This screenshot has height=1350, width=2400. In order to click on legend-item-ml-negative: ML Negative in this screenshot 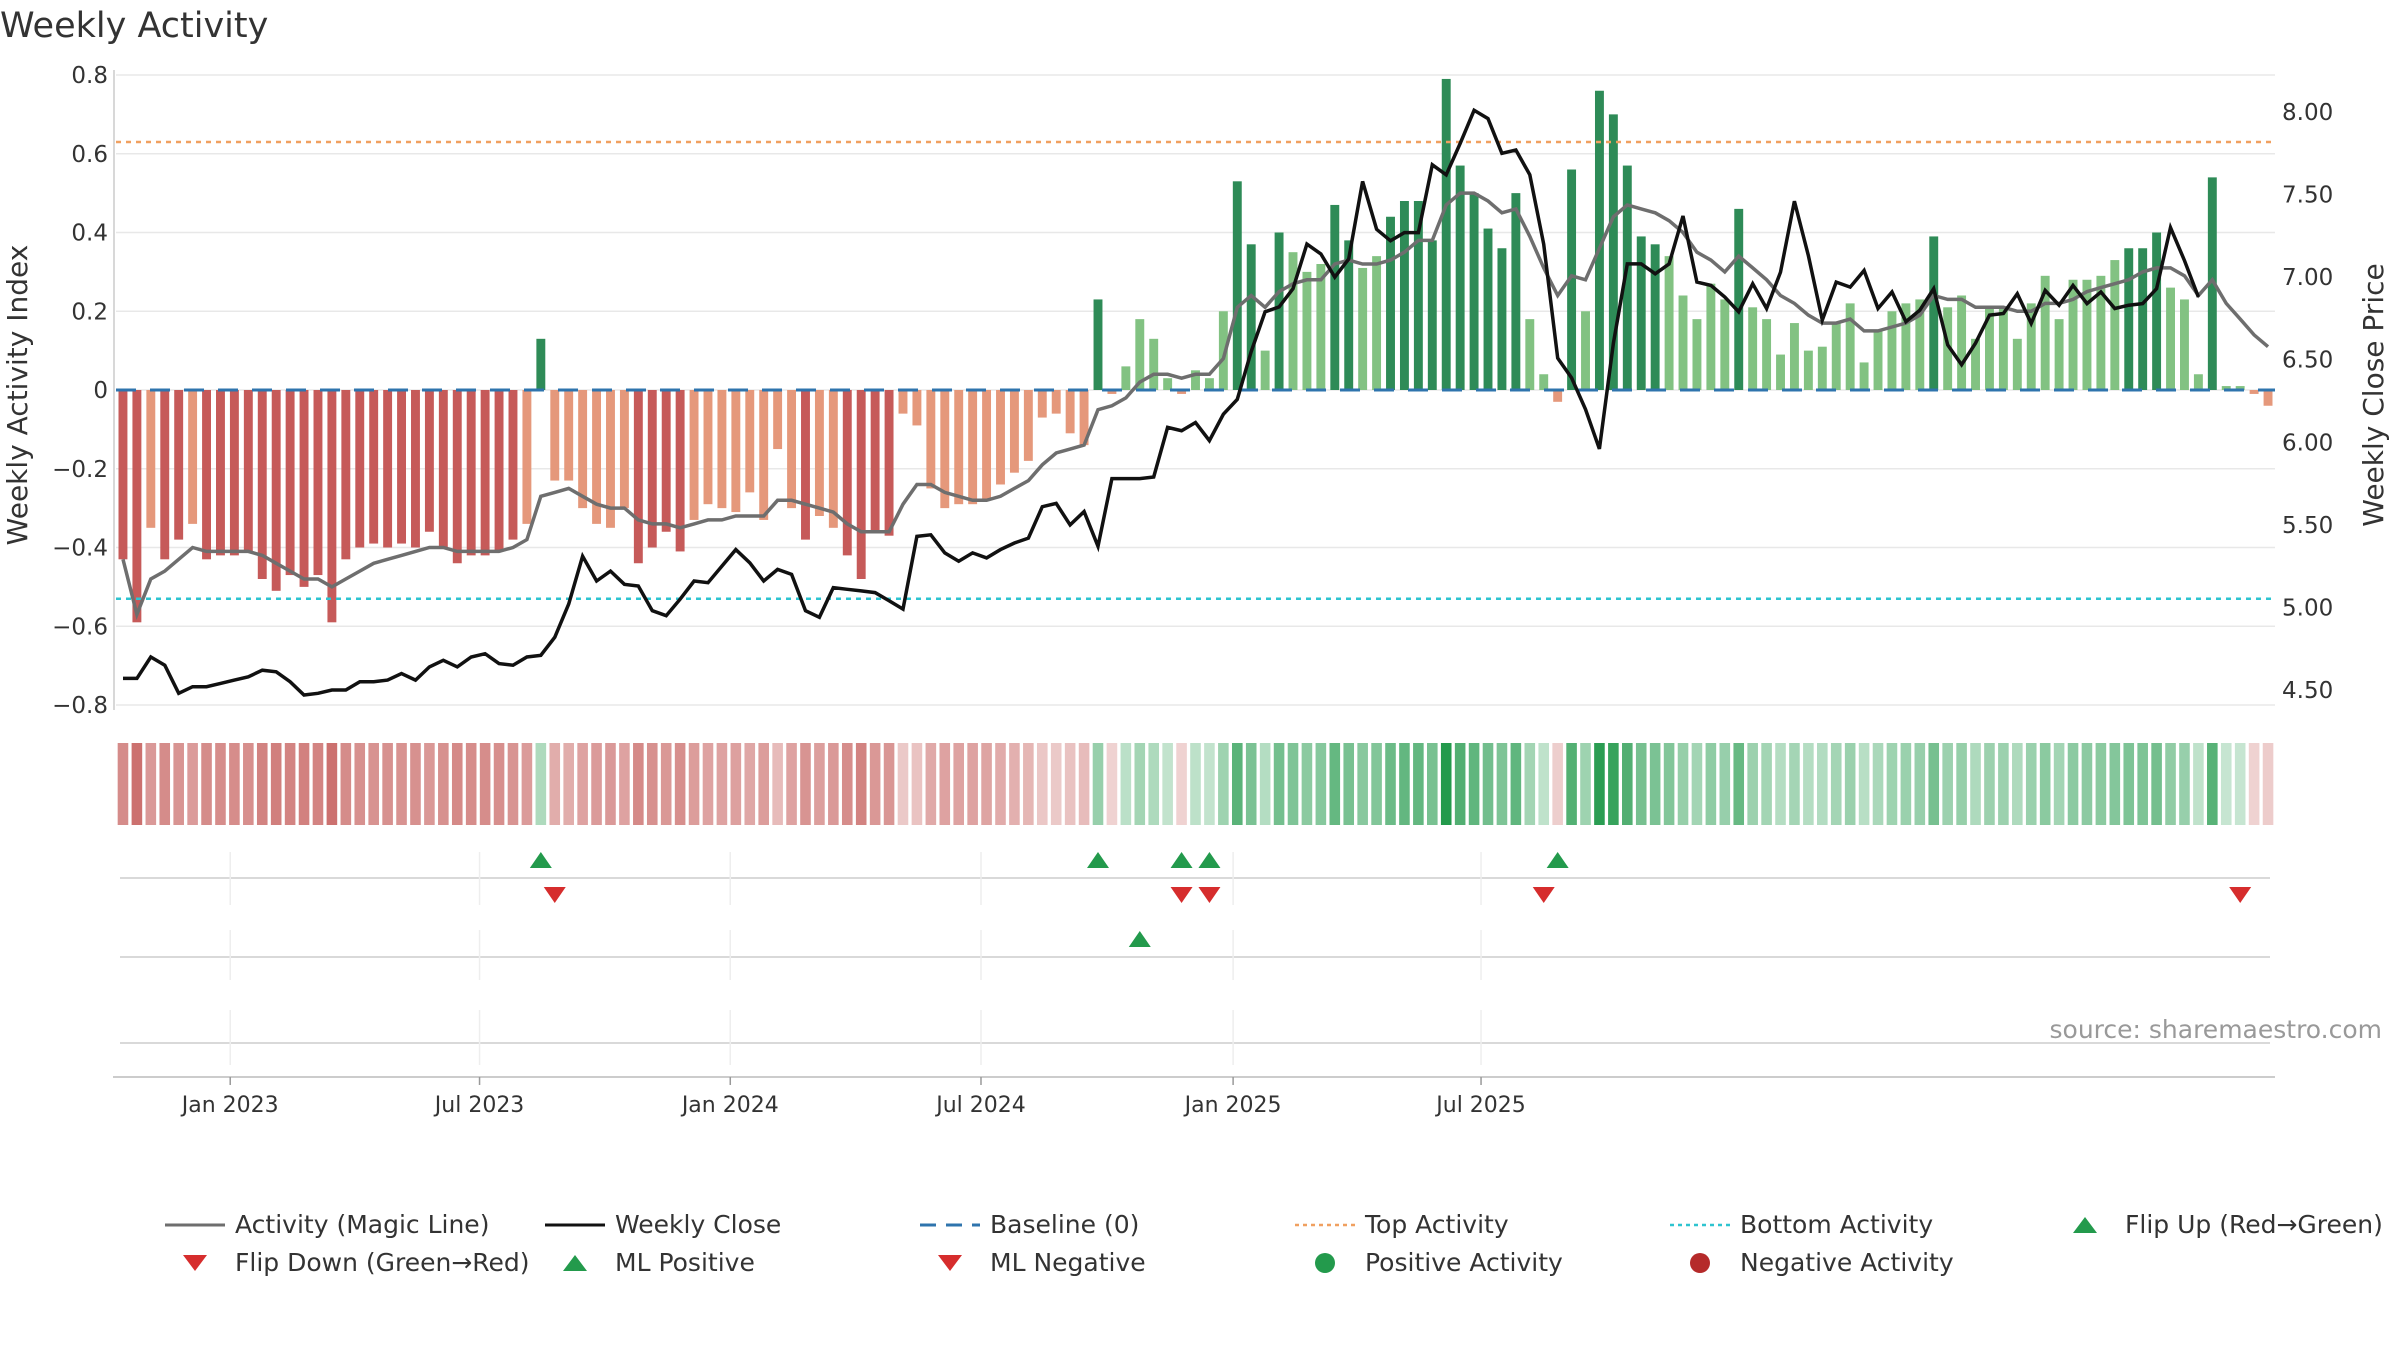, I will do `click(1033, 1262)`.